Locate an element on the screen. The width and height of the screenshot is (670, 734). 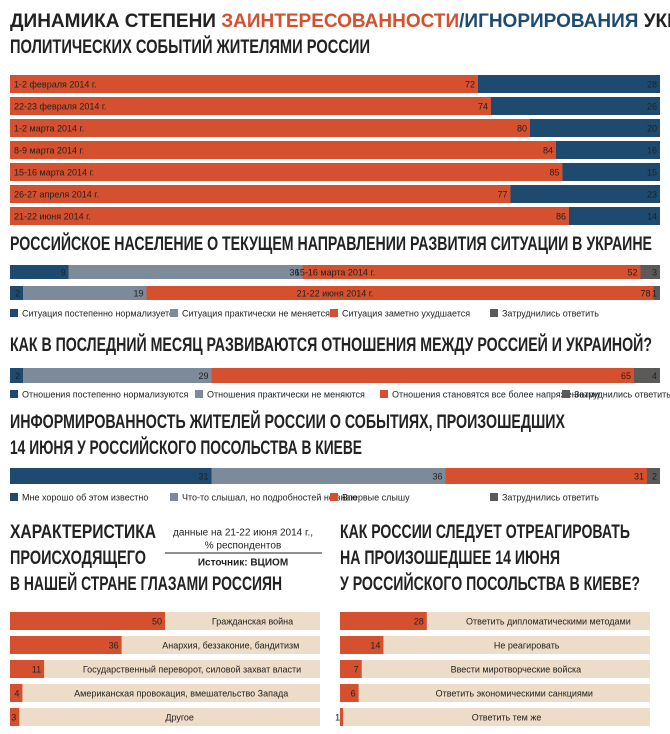
chart-title: У РОССИЙСКОГО ПОСОЛЬСТВА В КИЕВЕ? is located at coordinates (490, 584).